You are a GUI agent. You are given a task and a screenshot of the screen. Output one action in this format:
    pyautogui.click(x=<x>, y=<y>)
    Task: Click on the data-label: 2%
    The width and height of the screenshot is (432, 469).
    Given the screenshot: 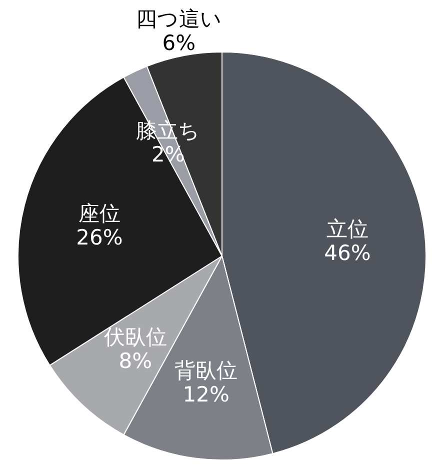 What is the action you would take?
    pyautogui.click(x=168, y=154)
    